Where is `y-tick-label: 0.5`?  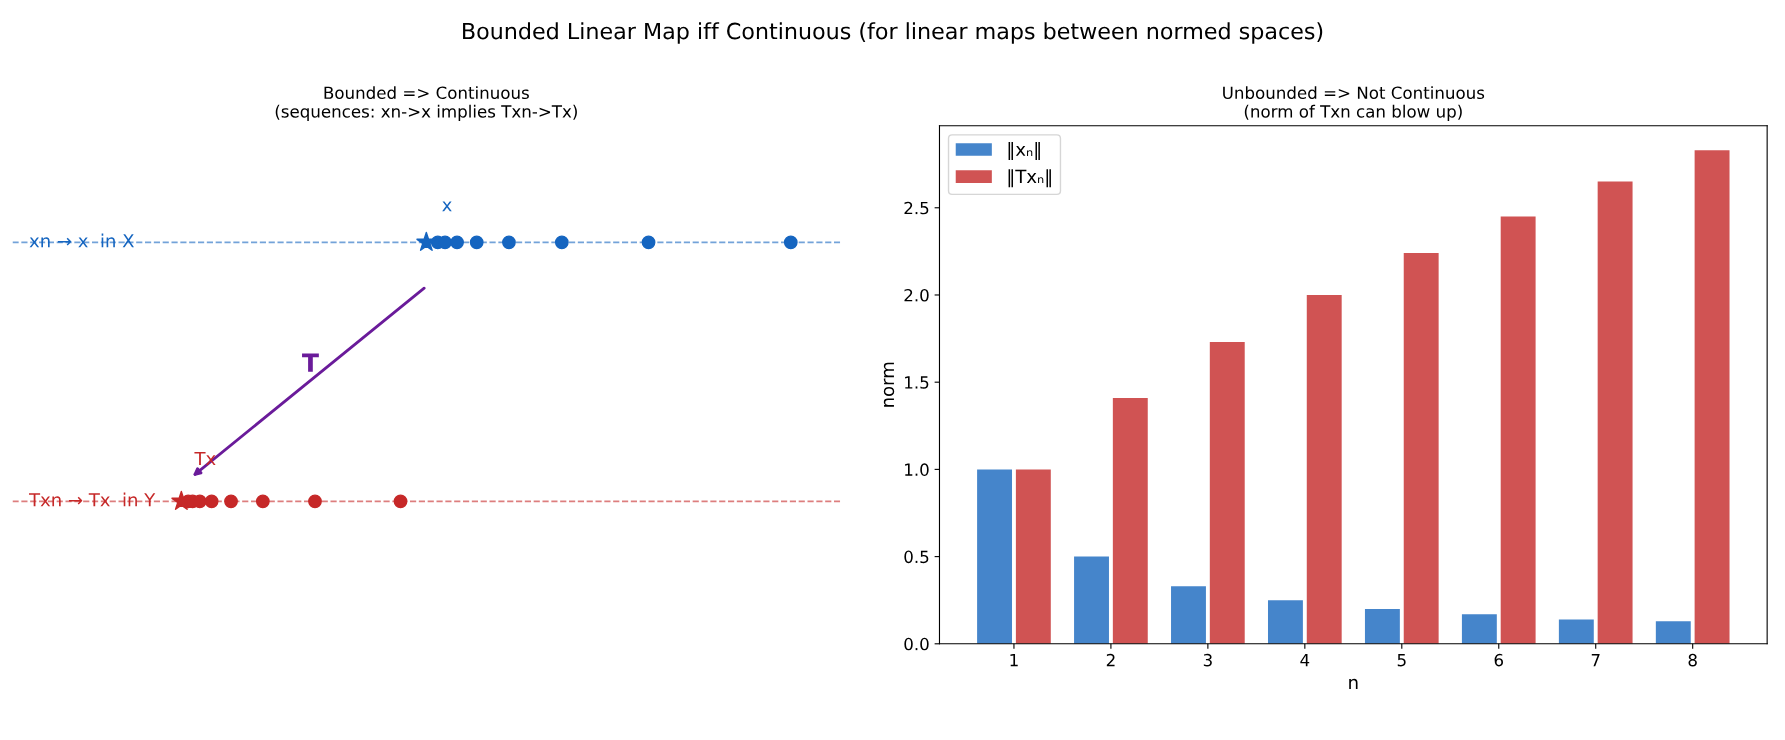
y-tick-label: 0.5 is located at coordinates (916, 557).